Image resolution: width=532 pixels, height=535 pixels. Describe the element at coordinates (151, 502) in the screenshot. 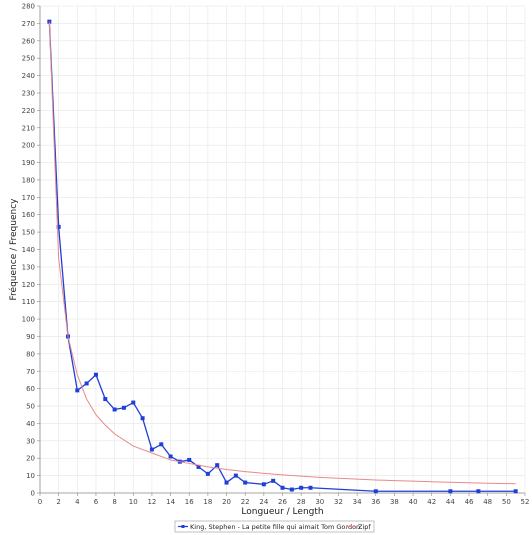

I see `x-tick-label: 12` at that location.